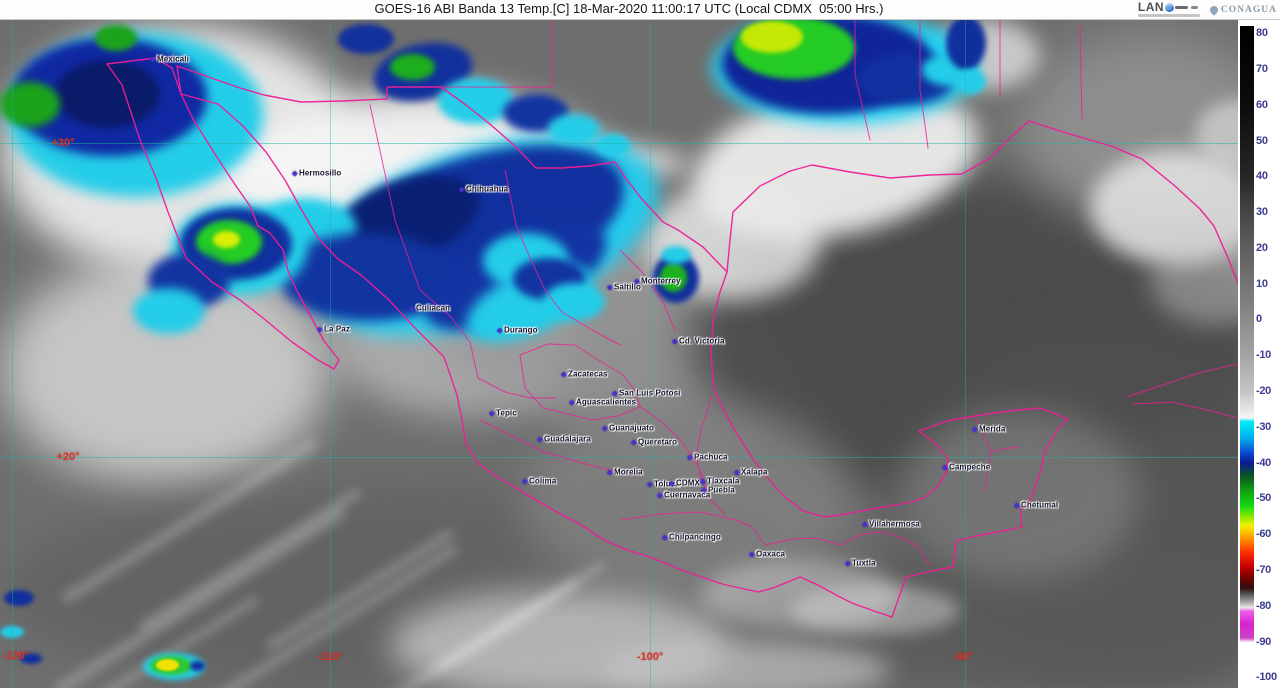  I want to click on colorbar-tick: 20, so click(1262, 247).